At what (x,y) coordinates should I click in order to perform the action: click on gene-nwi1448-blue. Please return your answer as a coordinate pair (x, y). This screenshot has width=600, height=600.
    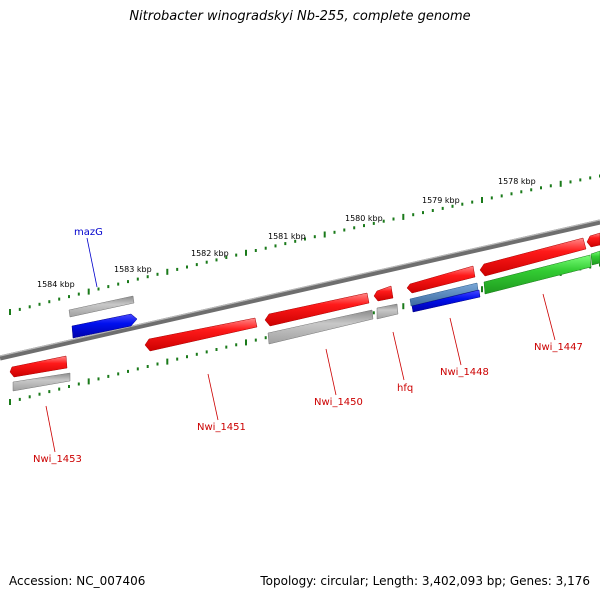
    Looking at the image, I should click on (446, 301).